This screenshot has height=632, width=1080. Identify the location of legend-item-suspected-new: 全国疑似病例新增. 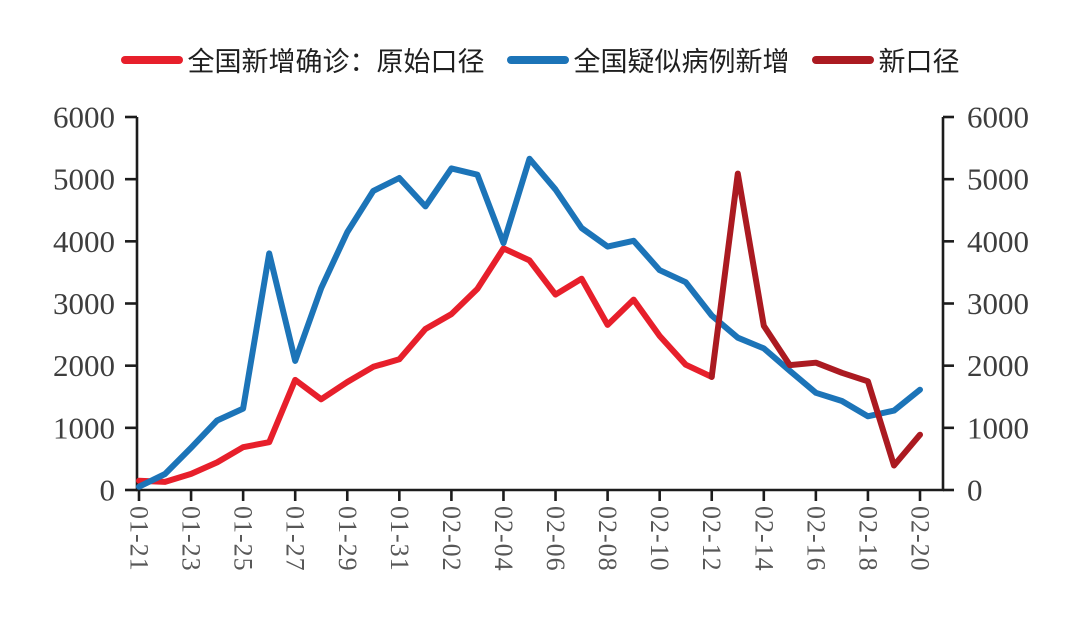
(648, 59).